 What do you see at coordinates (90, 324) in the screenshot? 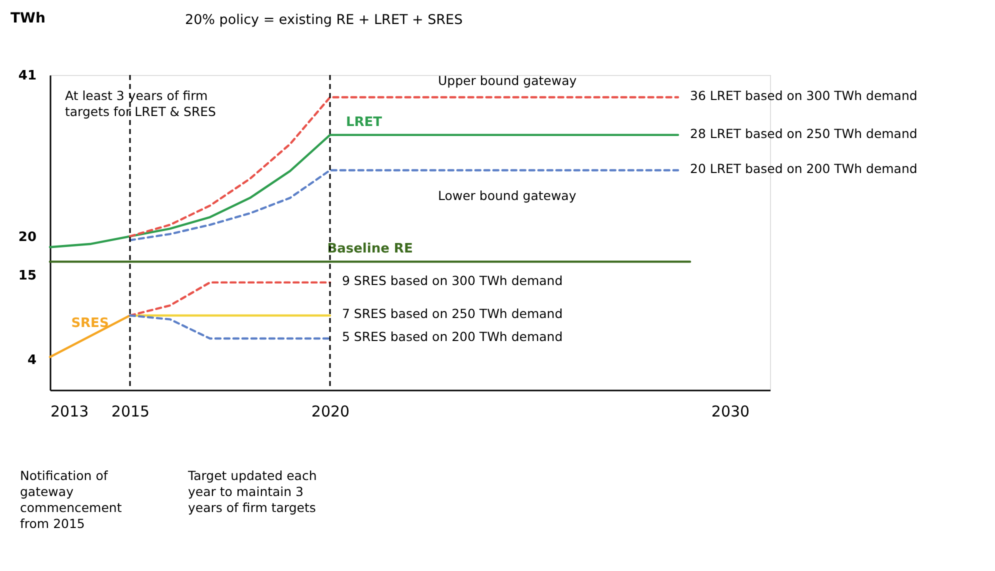
I see `series-label: SRES` at bounding box center [90, 324].